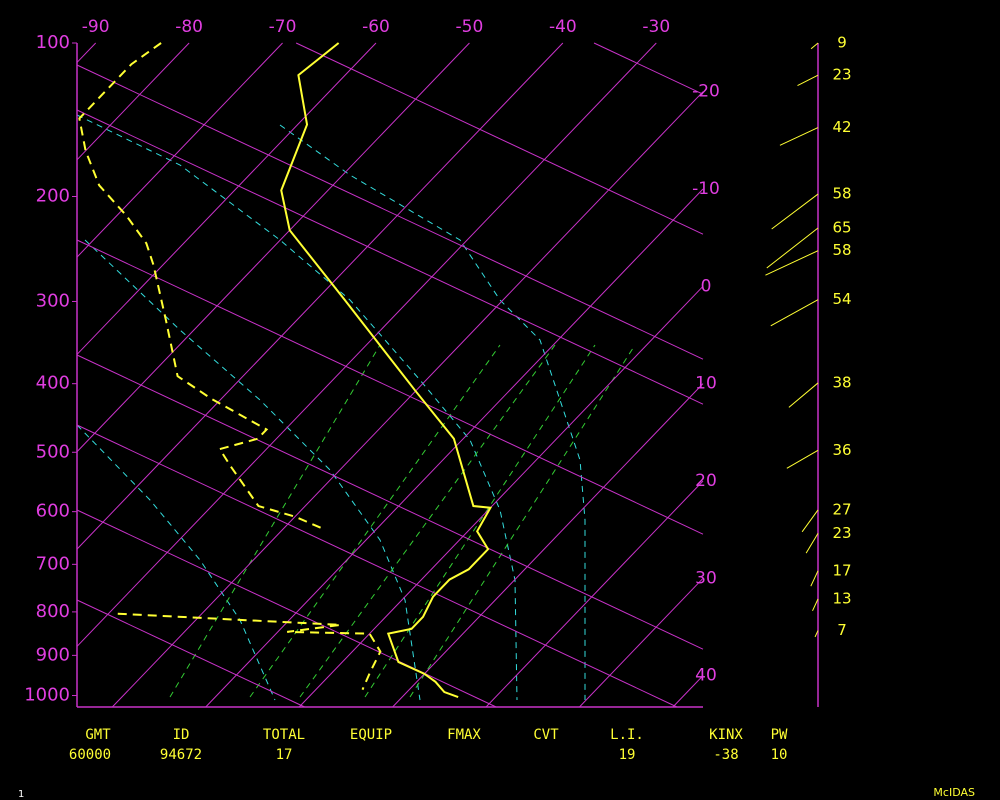  What do you see at coordinates (96, 27) in the screenshot?
I see `x-tick-label: -90` at bounding box center [96, 27].